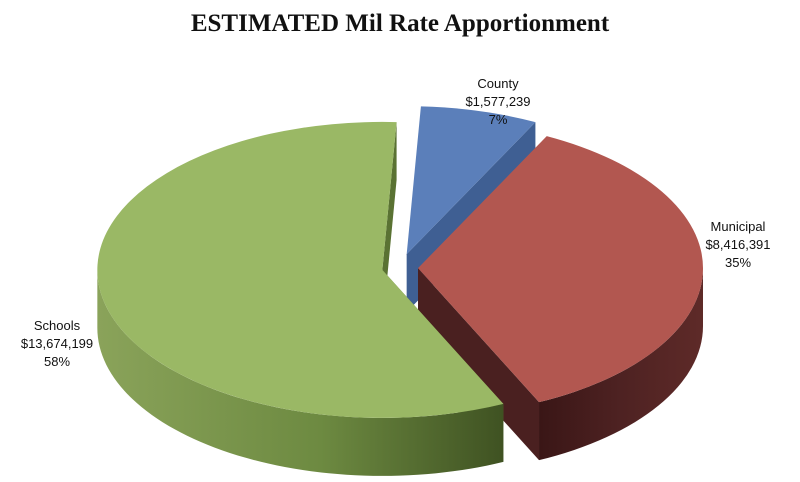 This screenshot has height=482, width=800. I want to click on pie-slice-county, so click(471, 180).